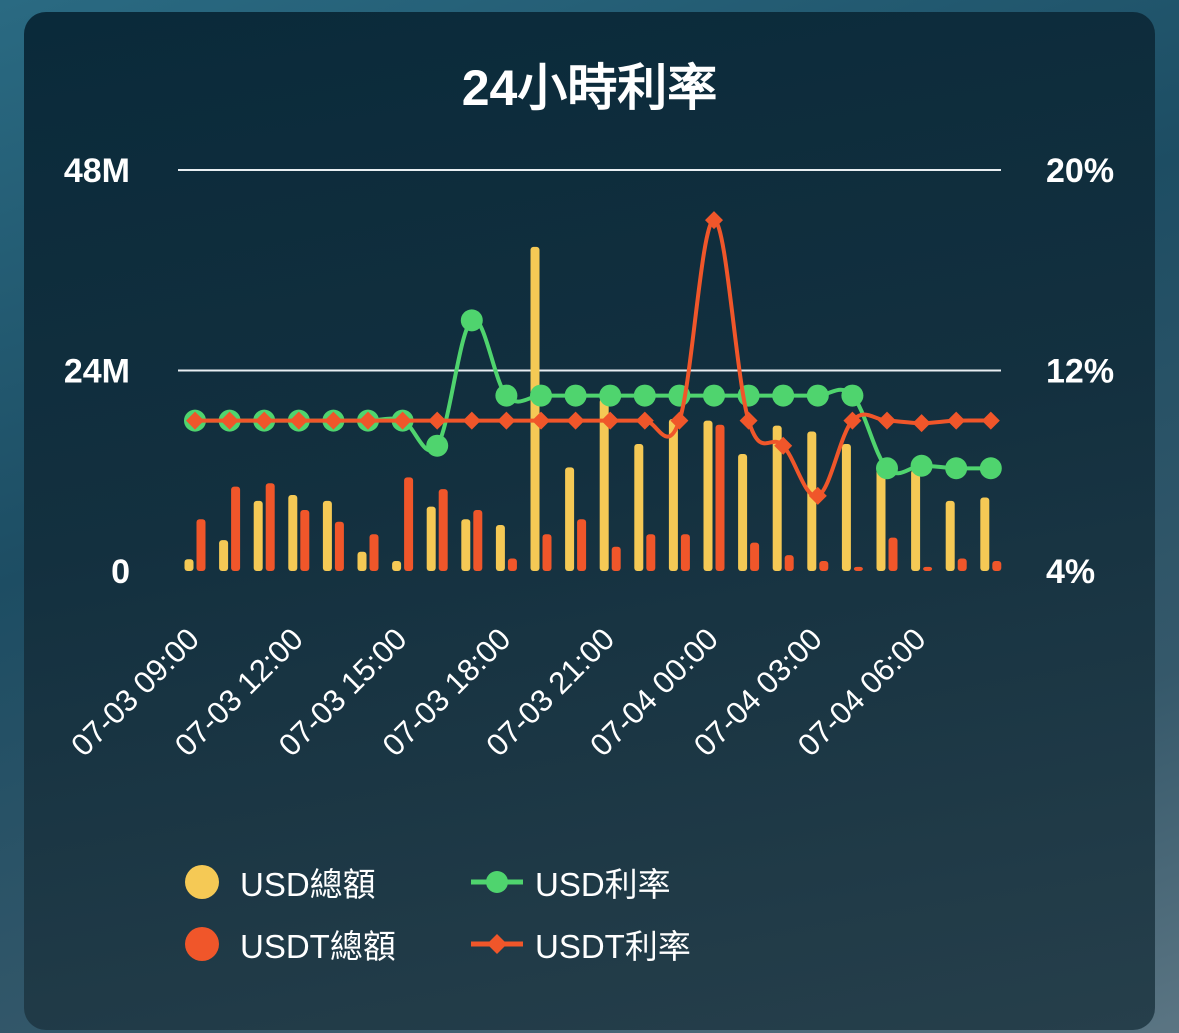  I want to click on legend-item: USDT利率, so click(612, 944).